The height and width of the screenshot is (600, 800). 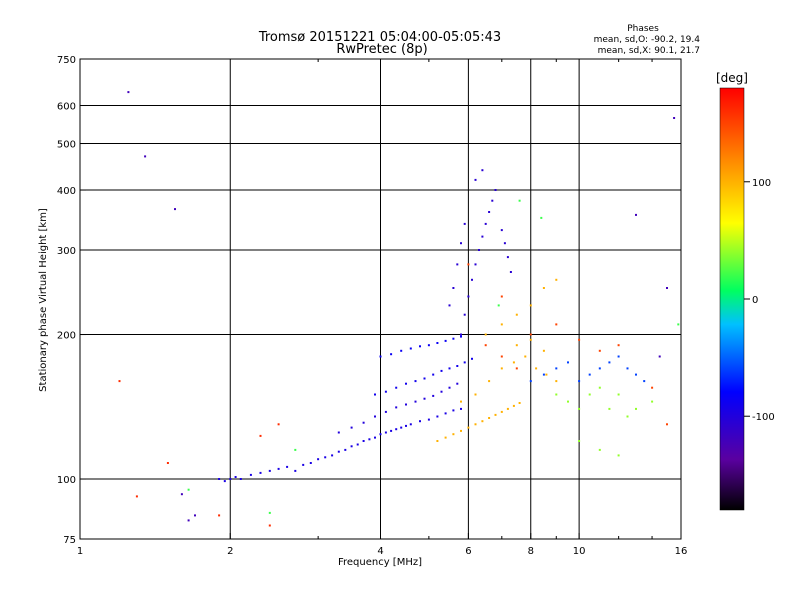 What do you see at coordinates (379, 37) in the screenshot?
I see `chart-title: Tromsø 20151221 05:04:00-05:05:43` at bounding box center [379, 37].